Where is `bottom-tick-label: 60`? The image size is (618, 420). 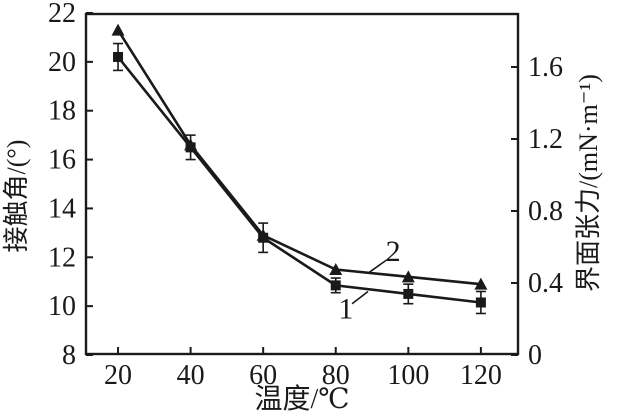
bottom-tick-label: 60 is located at coordinates (263, 375).